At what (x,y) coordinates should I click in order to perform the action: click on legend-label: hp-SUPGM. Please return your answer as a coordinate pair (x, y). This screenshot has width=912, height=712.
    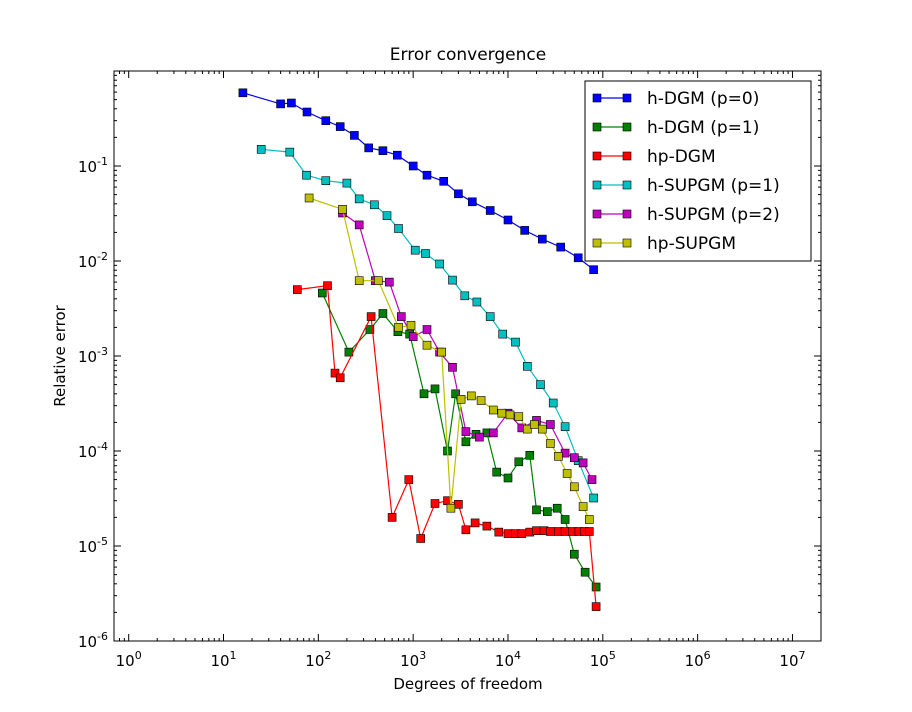
    Looking at the image, I should click on (691, 244).